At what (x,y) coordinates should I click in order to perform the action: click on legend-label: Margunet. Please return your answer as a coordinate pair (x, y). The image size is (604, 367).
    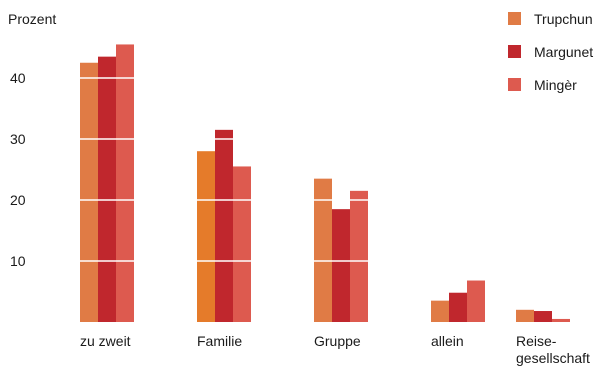
    Looking at the image, I should click on (563, 52).